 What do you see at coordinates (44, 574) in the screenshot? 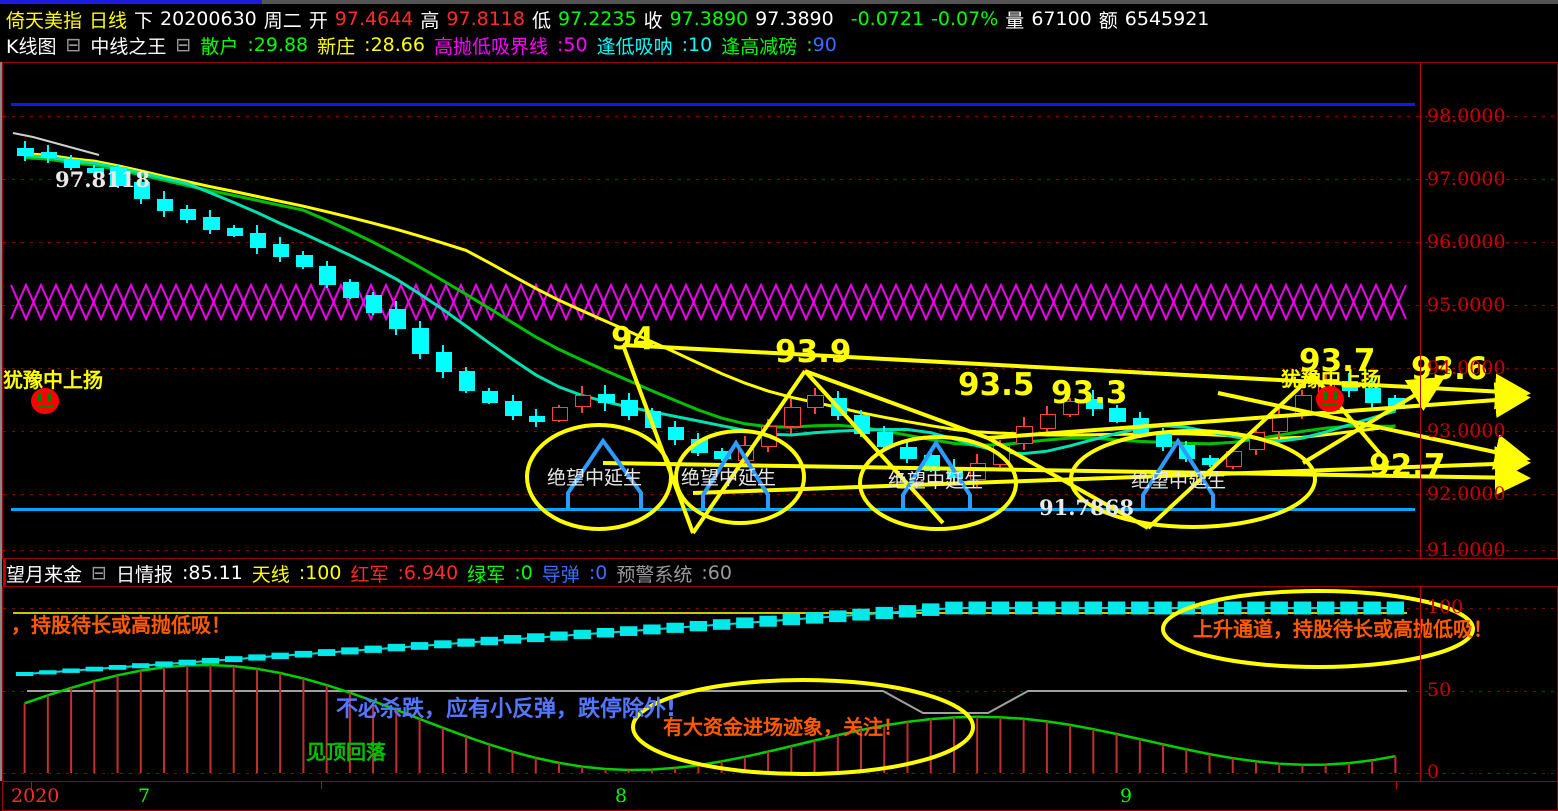
I see `sub-system-name: 望月来金` at bounding box center [44, 574].